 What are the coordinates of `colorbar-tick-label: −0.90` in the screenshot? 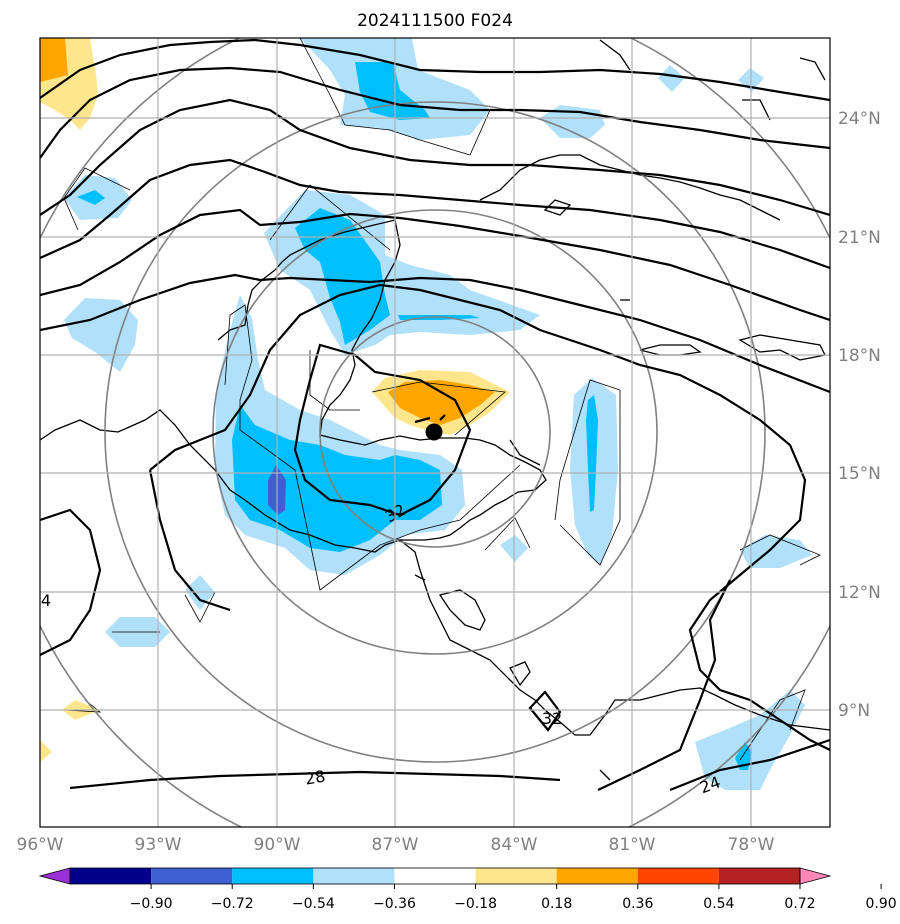 It's located at (151, 904).